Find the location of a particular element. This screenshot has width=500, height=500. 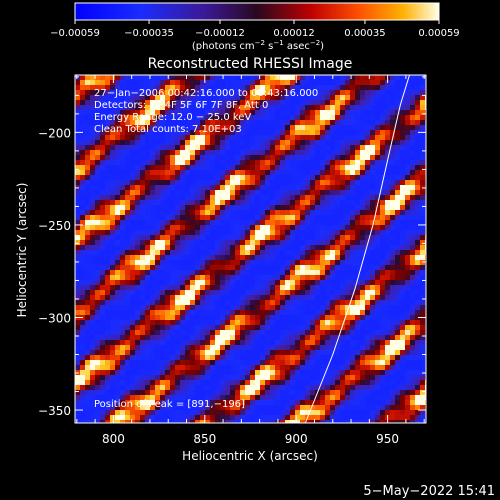

solar-limb-curve is located at coordinates (357, 249).